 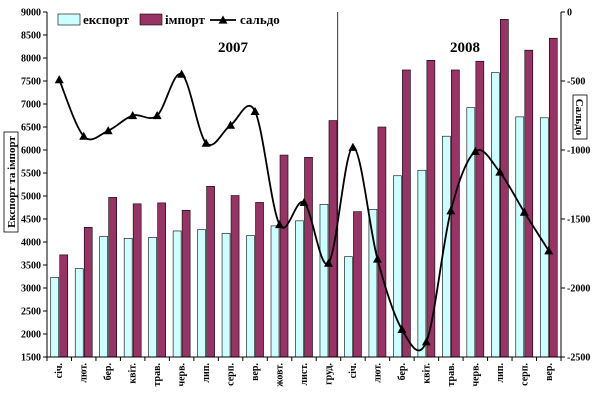 I want to click on left-tick-label: 7000, so click(x=31, y=105).